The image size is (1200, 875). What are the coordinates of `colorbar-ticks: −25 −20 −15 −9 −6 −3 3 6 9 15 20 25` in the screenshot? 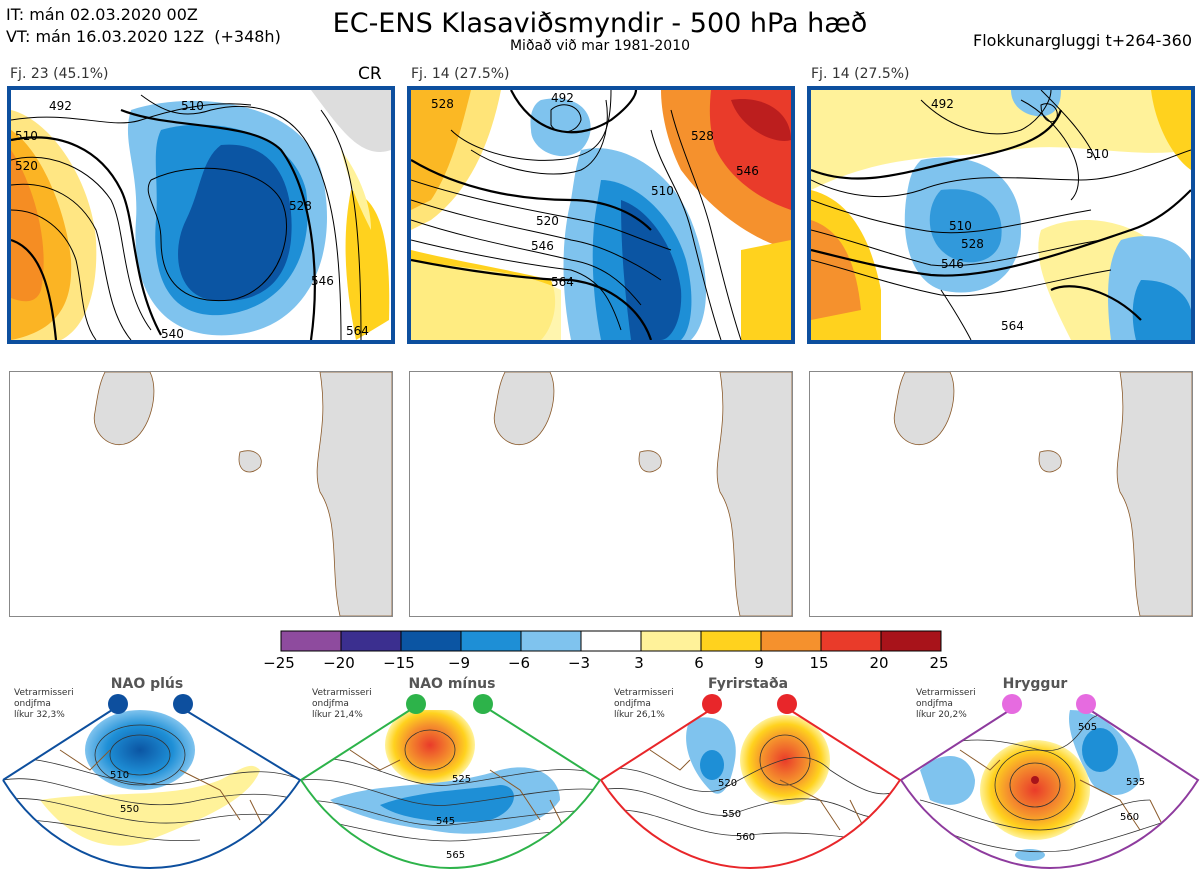 It's located at (608, 664).